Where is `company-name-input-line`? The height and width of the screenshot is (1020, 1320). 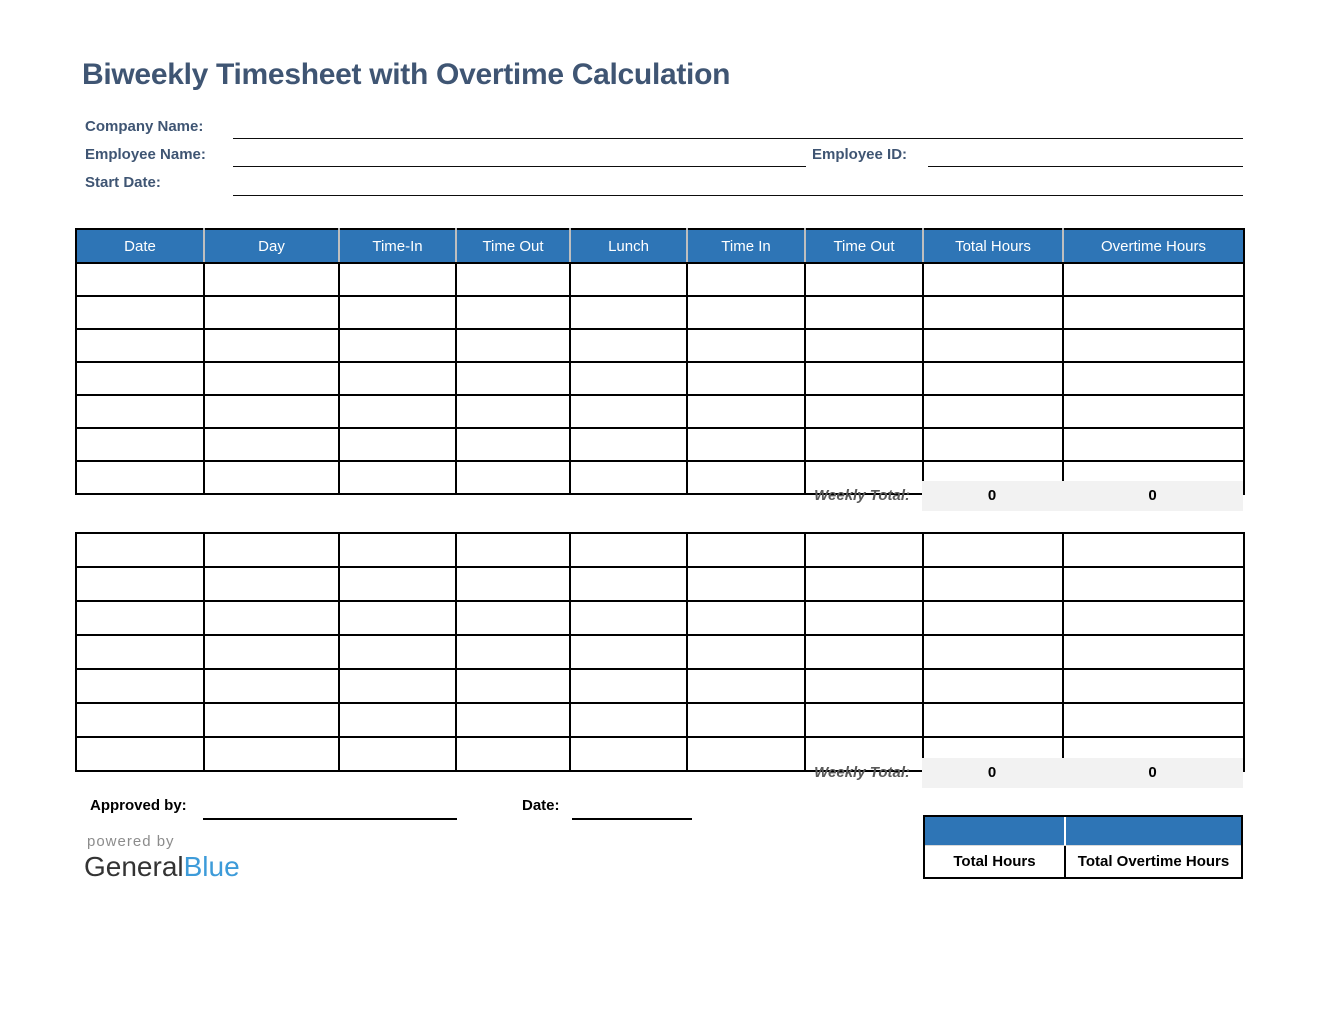 company-name-input-line is located at coordinates (738, 138).